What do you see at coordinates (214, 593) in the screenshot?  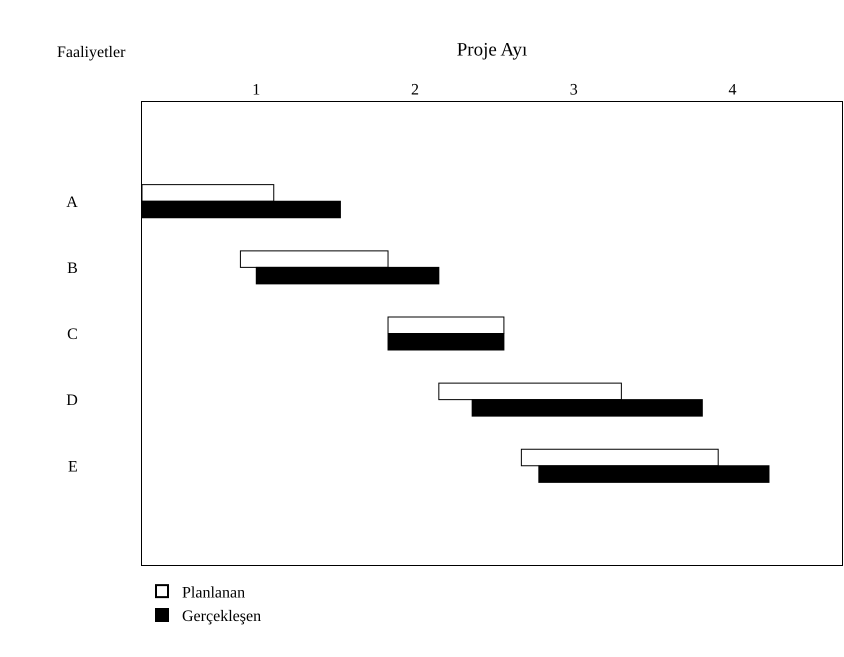 I see `legend-label: Planlanan` at bounding box center [214, 593].